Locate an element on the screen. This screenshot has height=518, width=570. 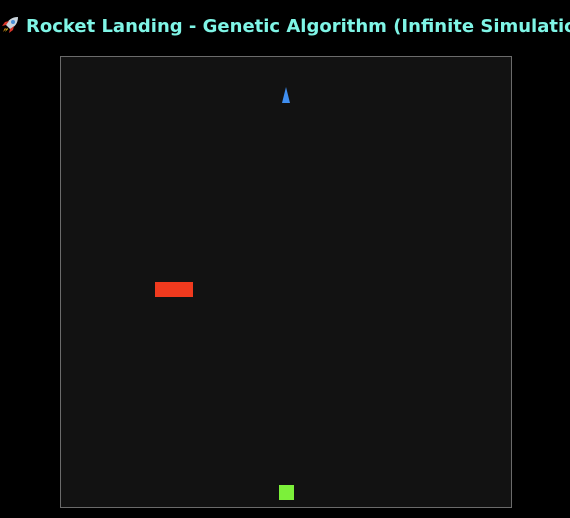
rocket-body is located at coordinates (286, 95).